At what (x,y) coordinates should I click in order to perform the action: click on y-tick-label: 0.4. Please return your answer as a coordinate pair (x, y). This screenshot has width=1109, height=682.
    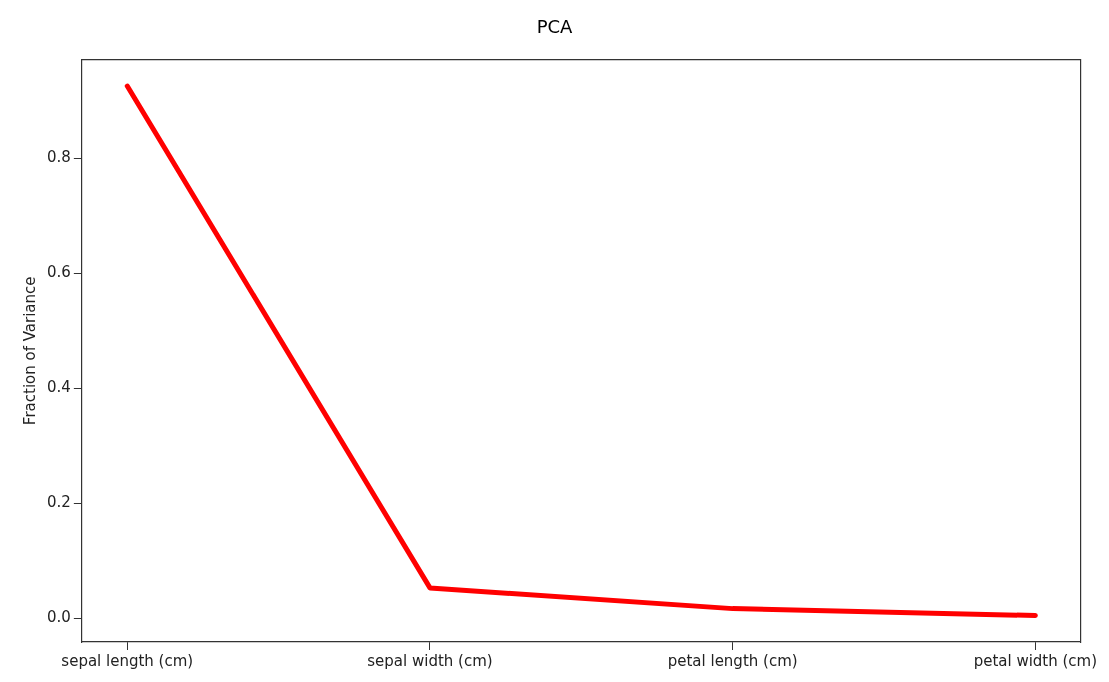
    Looking at the image, I should click on (59, 387).